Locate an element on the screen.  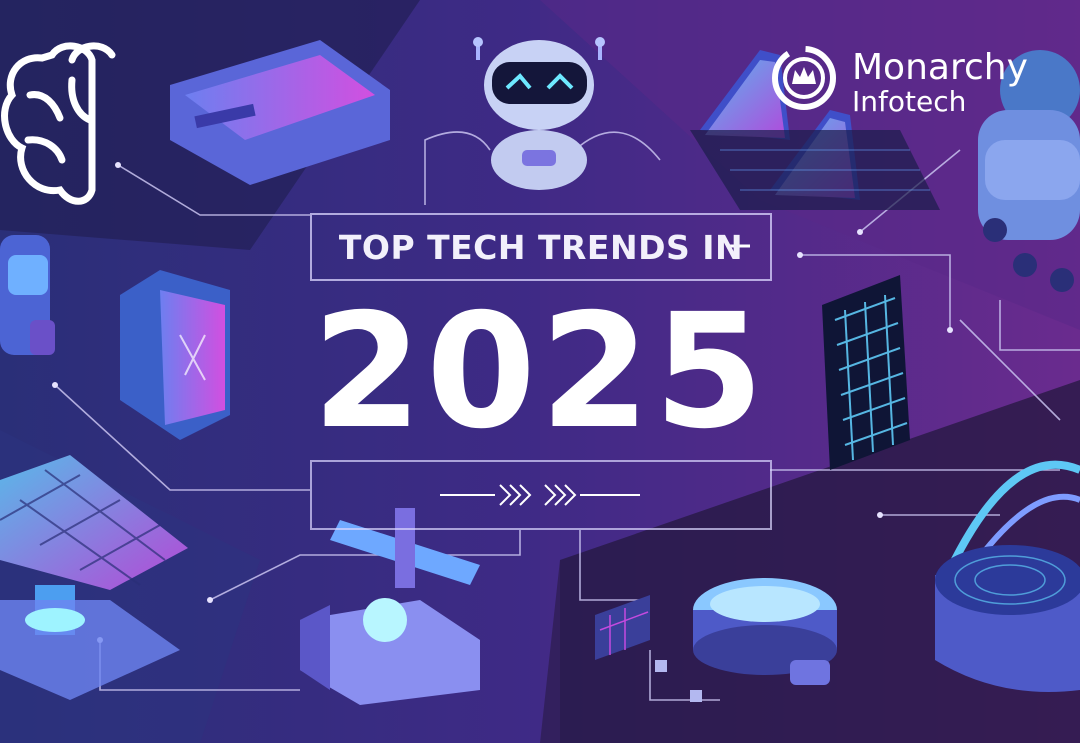
arrow-frame is located at coordinates (541, 495).